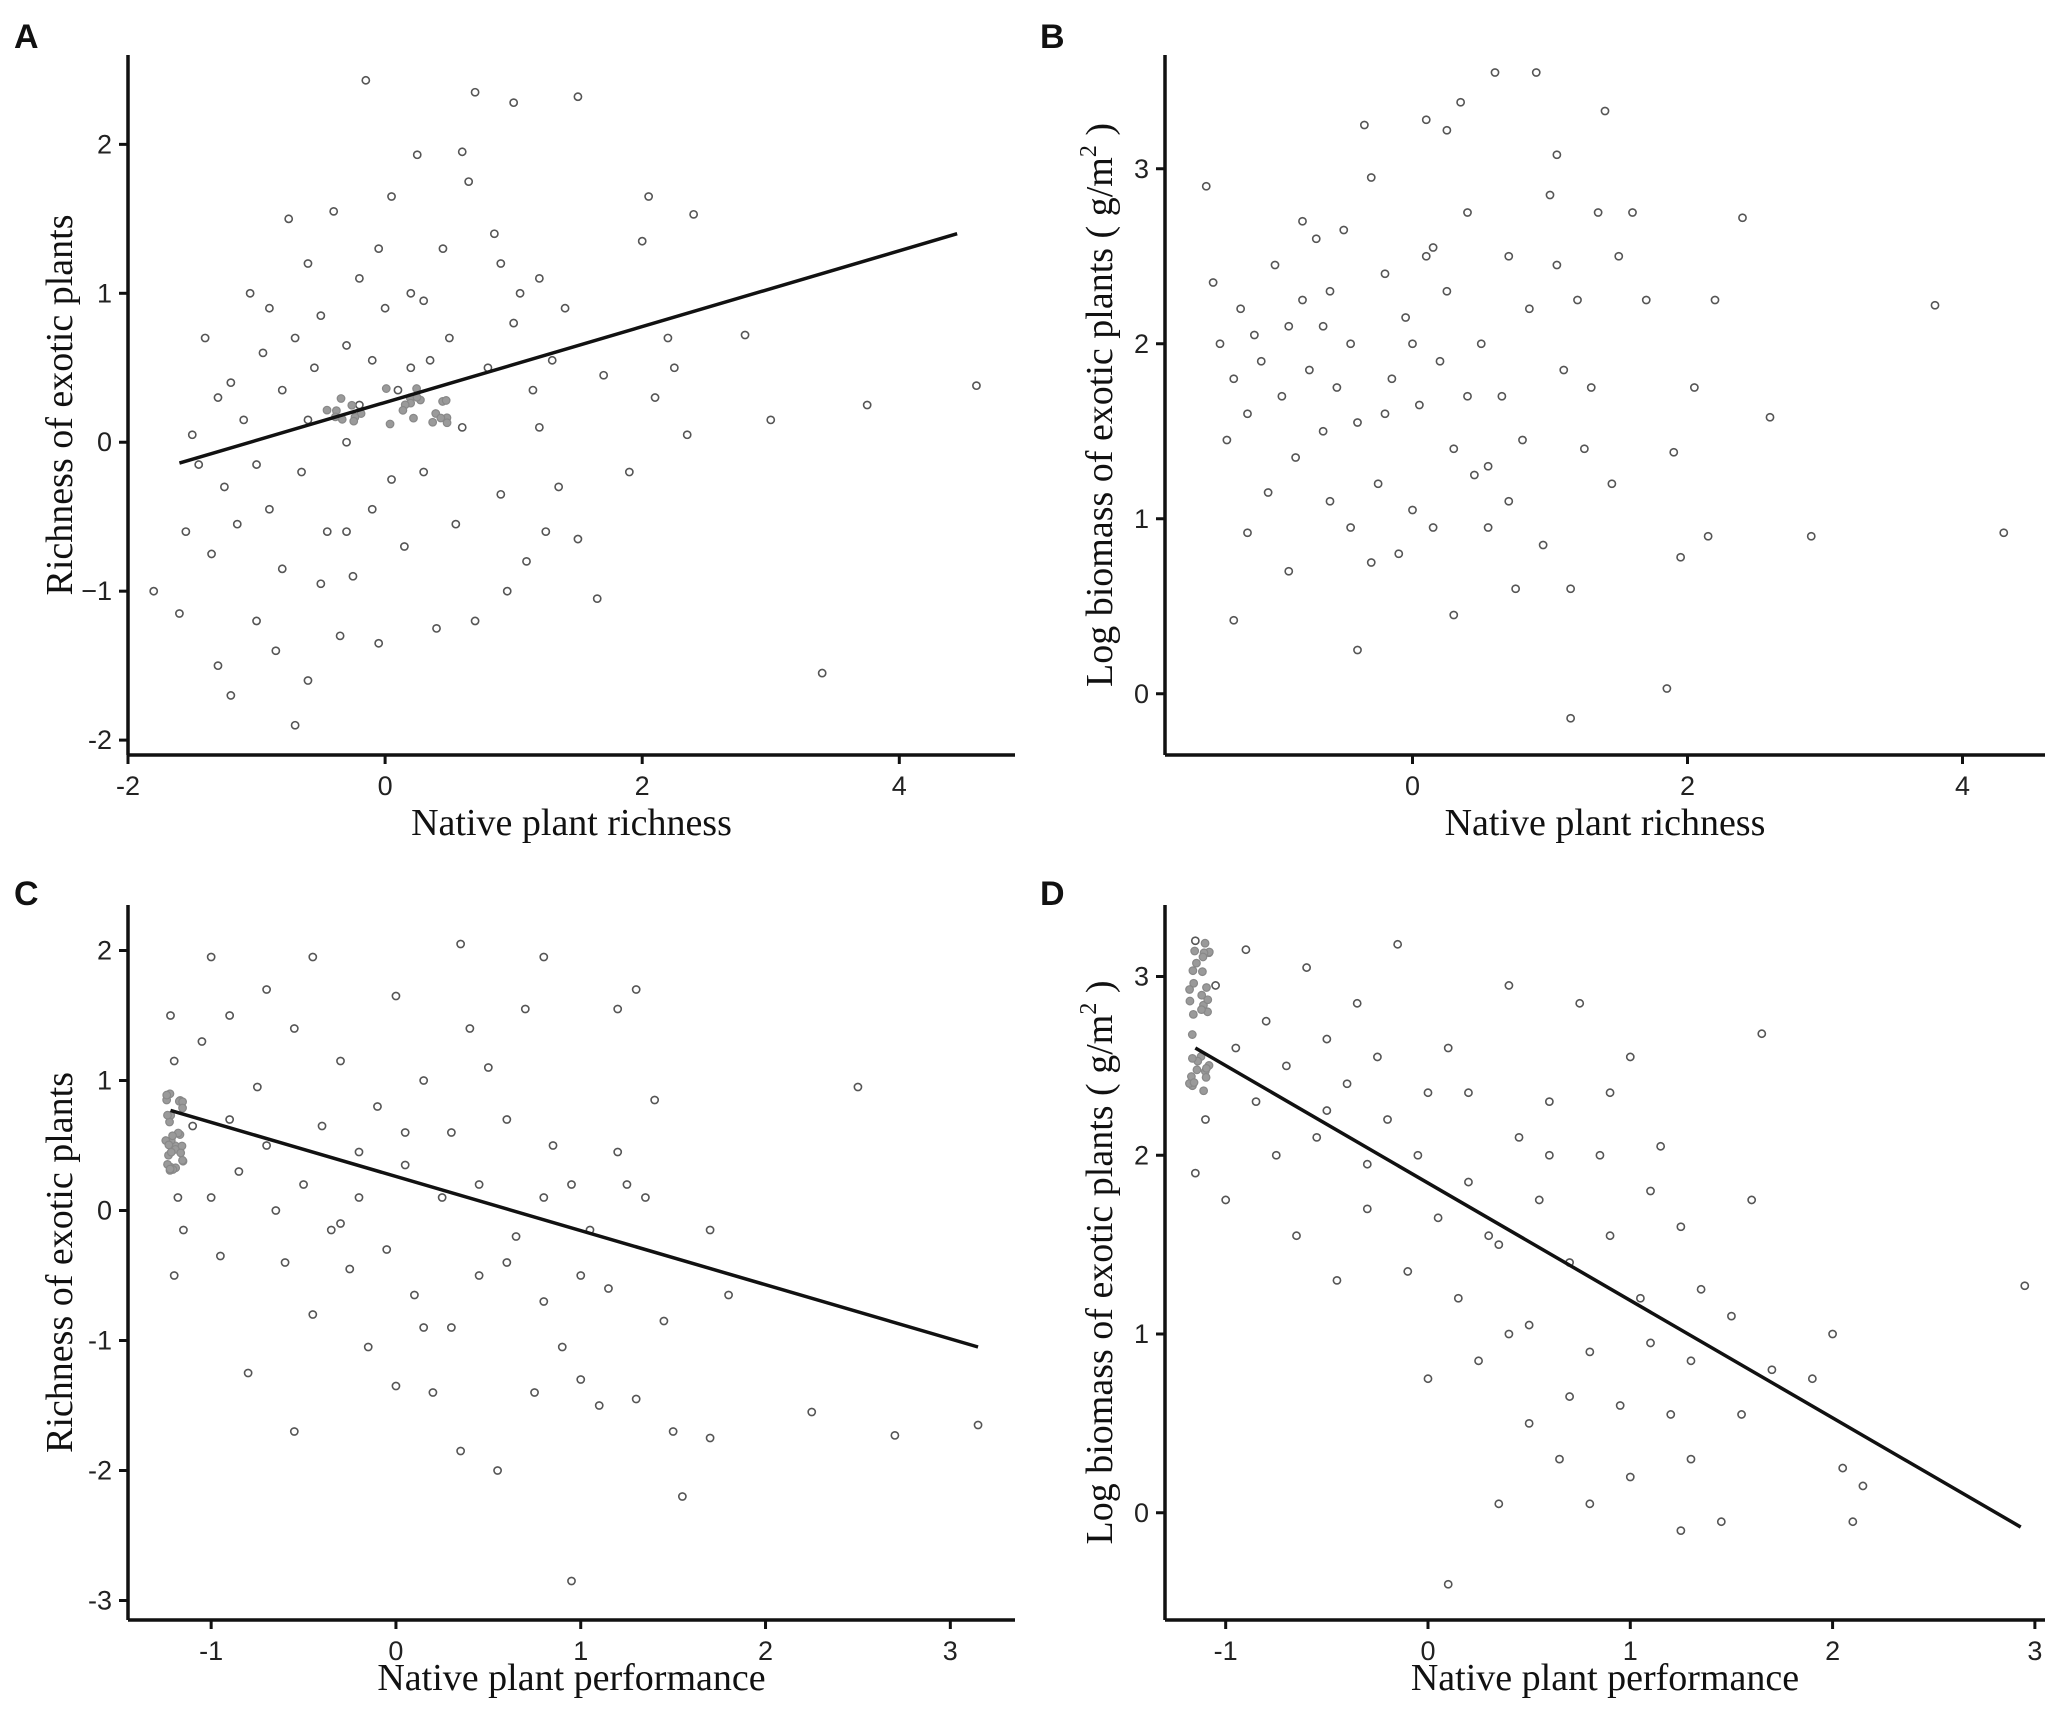 The height and width of the screenshot is (1712, 2056). I want to click on panel-label: D, so click(1052, 894).